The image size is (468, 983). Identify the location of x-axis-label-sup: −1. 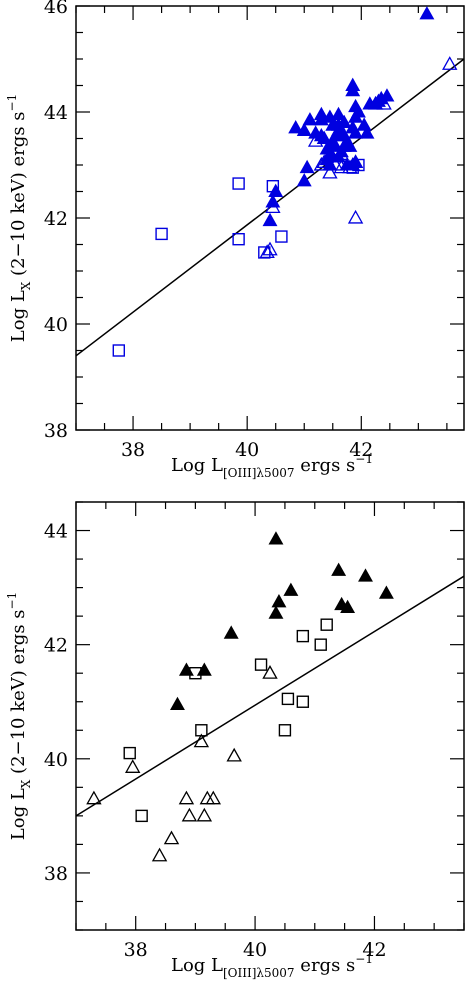
(364, 959).